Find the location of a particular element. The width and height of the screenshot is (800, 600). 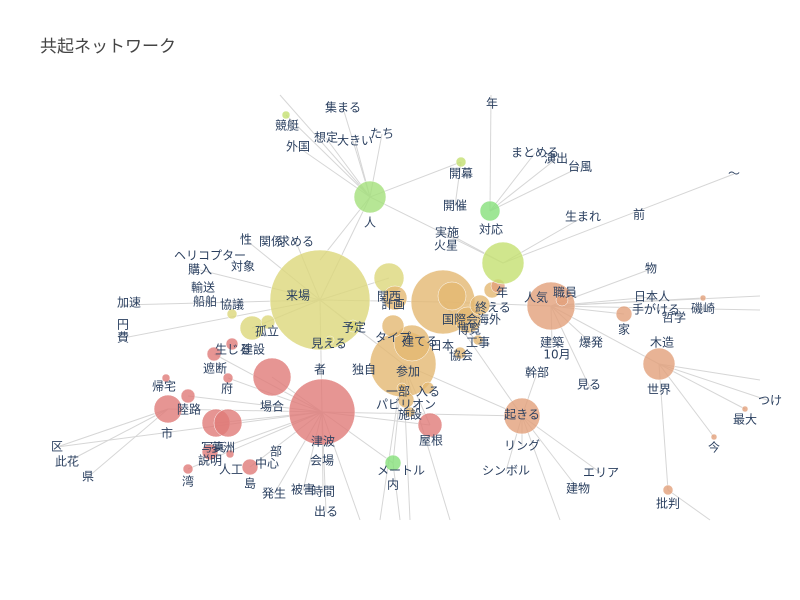

node-kitaku is located at coordinates (166, 378).